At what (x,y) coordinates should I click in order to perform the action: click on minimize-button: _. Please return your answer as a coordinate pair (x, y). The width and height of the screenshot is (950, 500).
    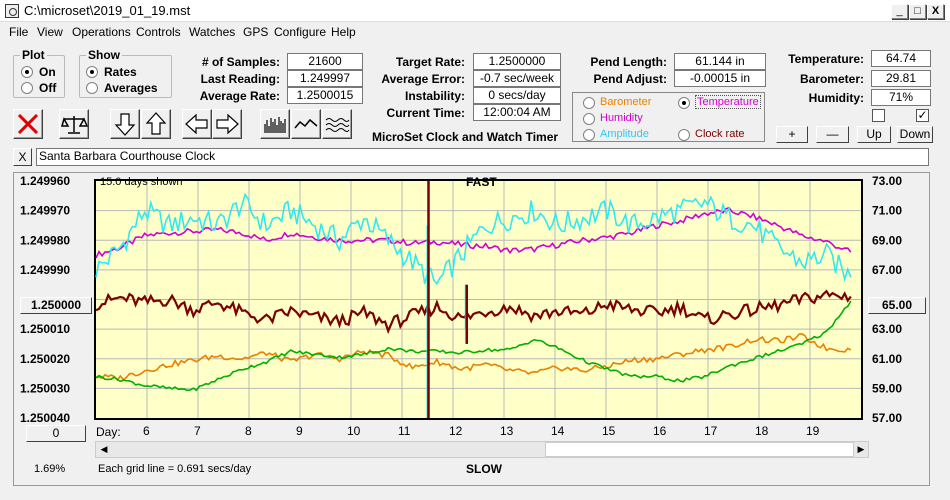
    Looking at the image, I should click on (899, 11).